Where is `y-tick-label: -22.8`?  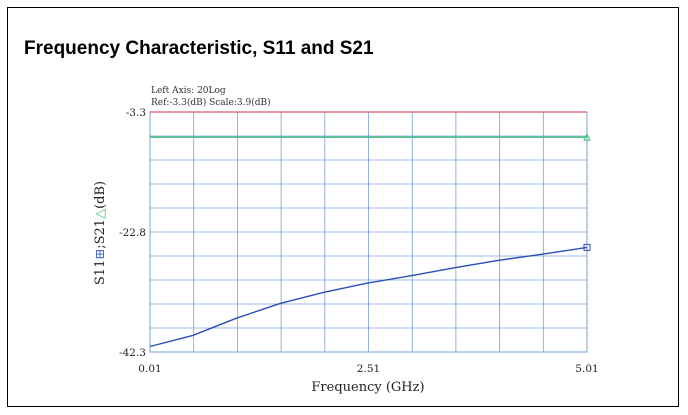
y-tick-label: -22.8 is located at coordinates (132, 233).